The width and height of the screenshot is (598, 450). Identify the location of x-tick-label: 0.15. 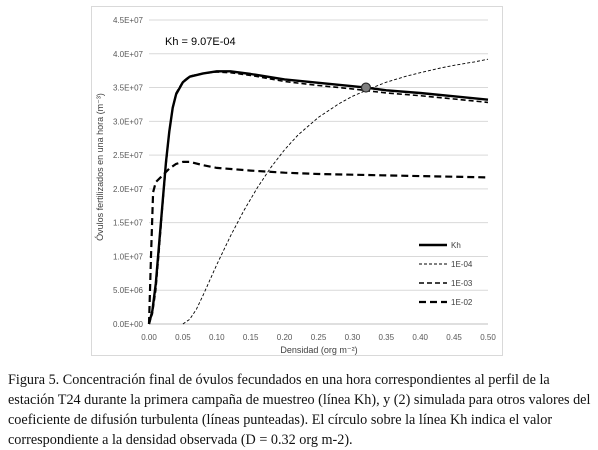
(251, 337).